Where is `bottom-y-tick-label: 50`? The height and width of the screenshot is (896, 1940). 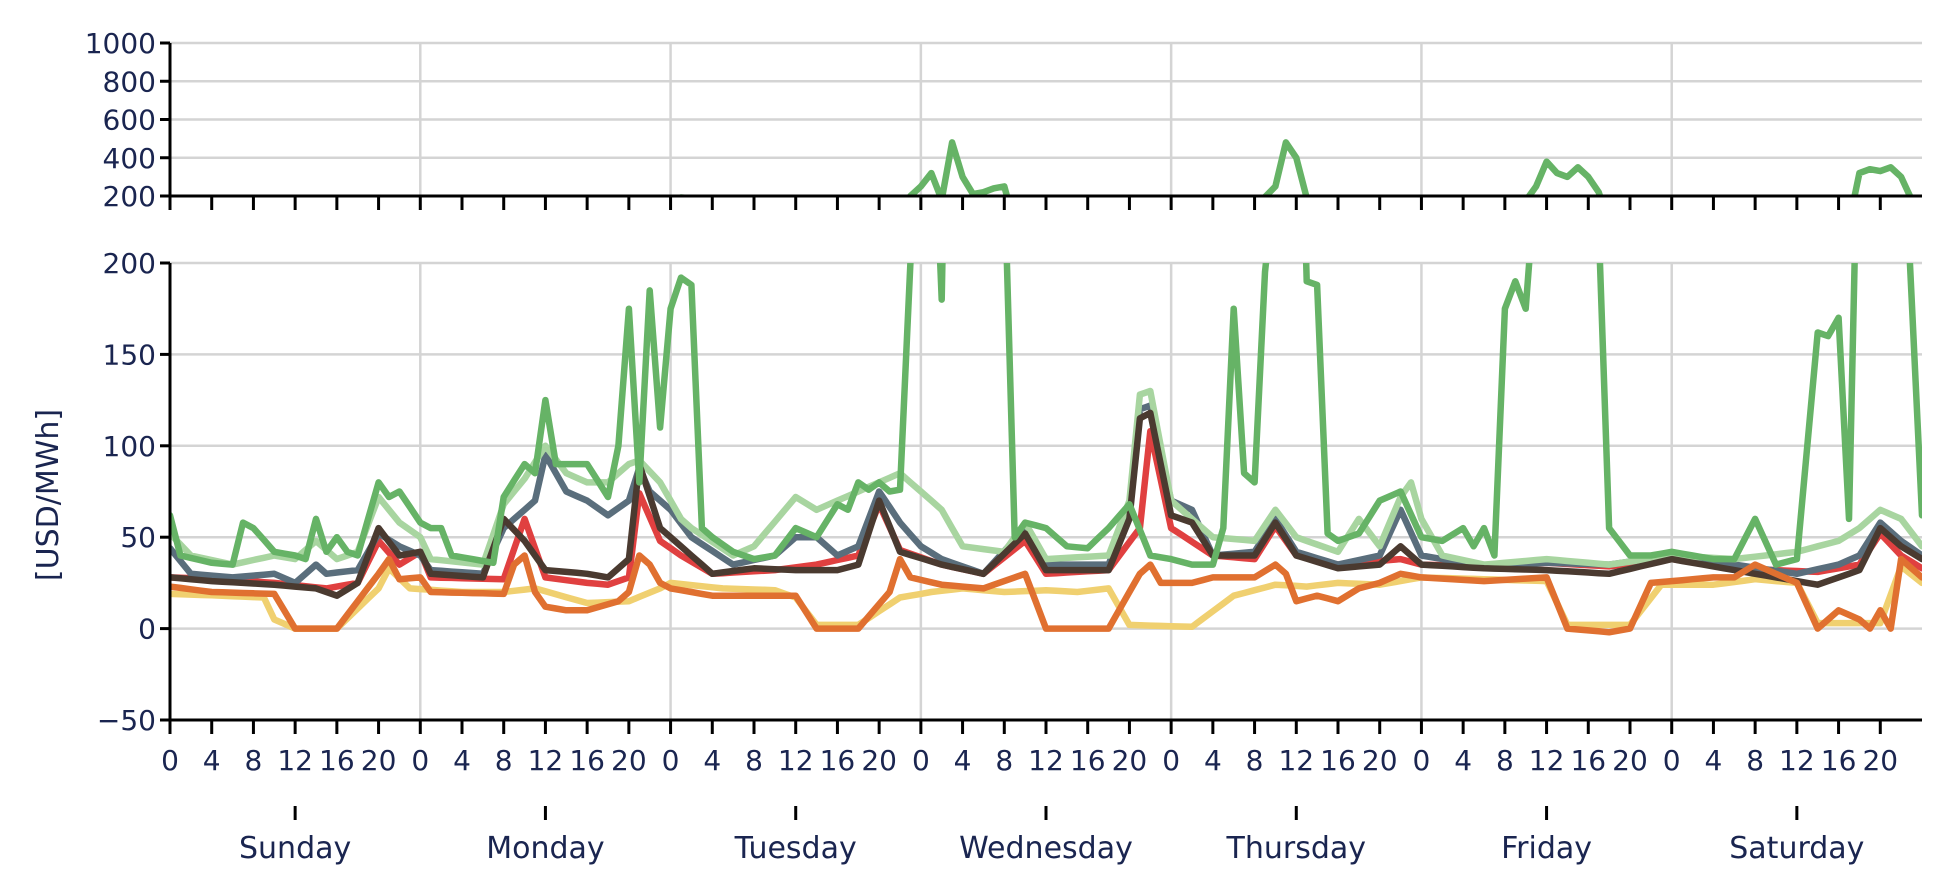
bottom-y-tick-label: 50 is located at coordinates (138, 537).